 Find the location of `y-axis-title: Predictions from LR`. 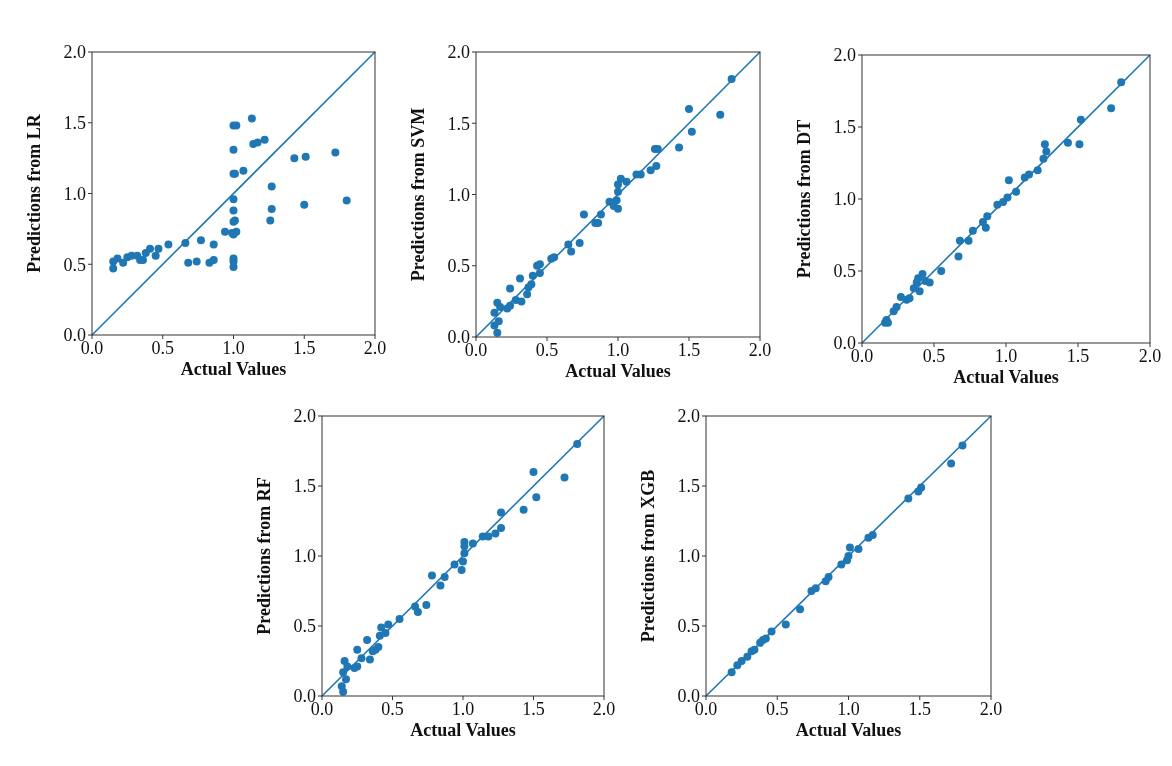

y-axis-title: Predictions from LR is located at coordinates (34, 193).